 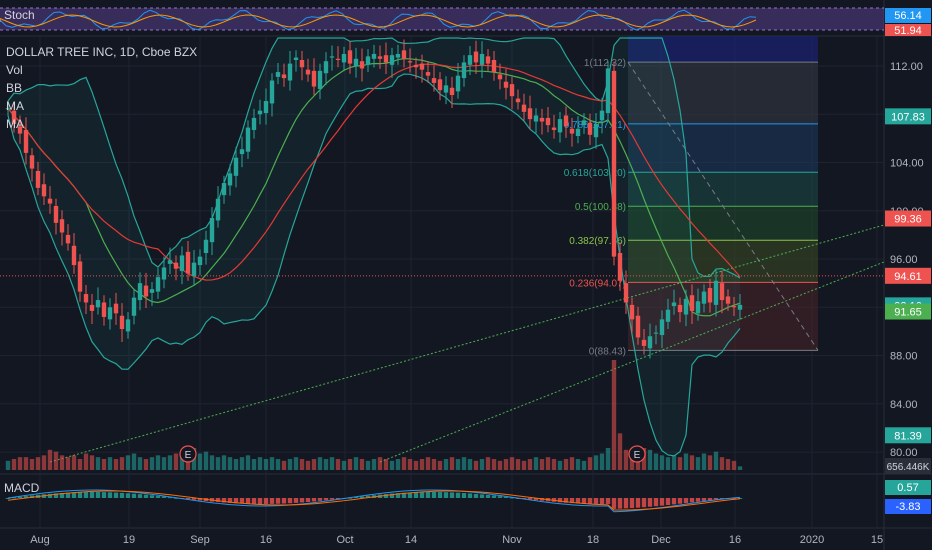 What do you see at coordinates (908, 116) in the screenshot?
I see `price-label-box` at bounding box center [908, 116].